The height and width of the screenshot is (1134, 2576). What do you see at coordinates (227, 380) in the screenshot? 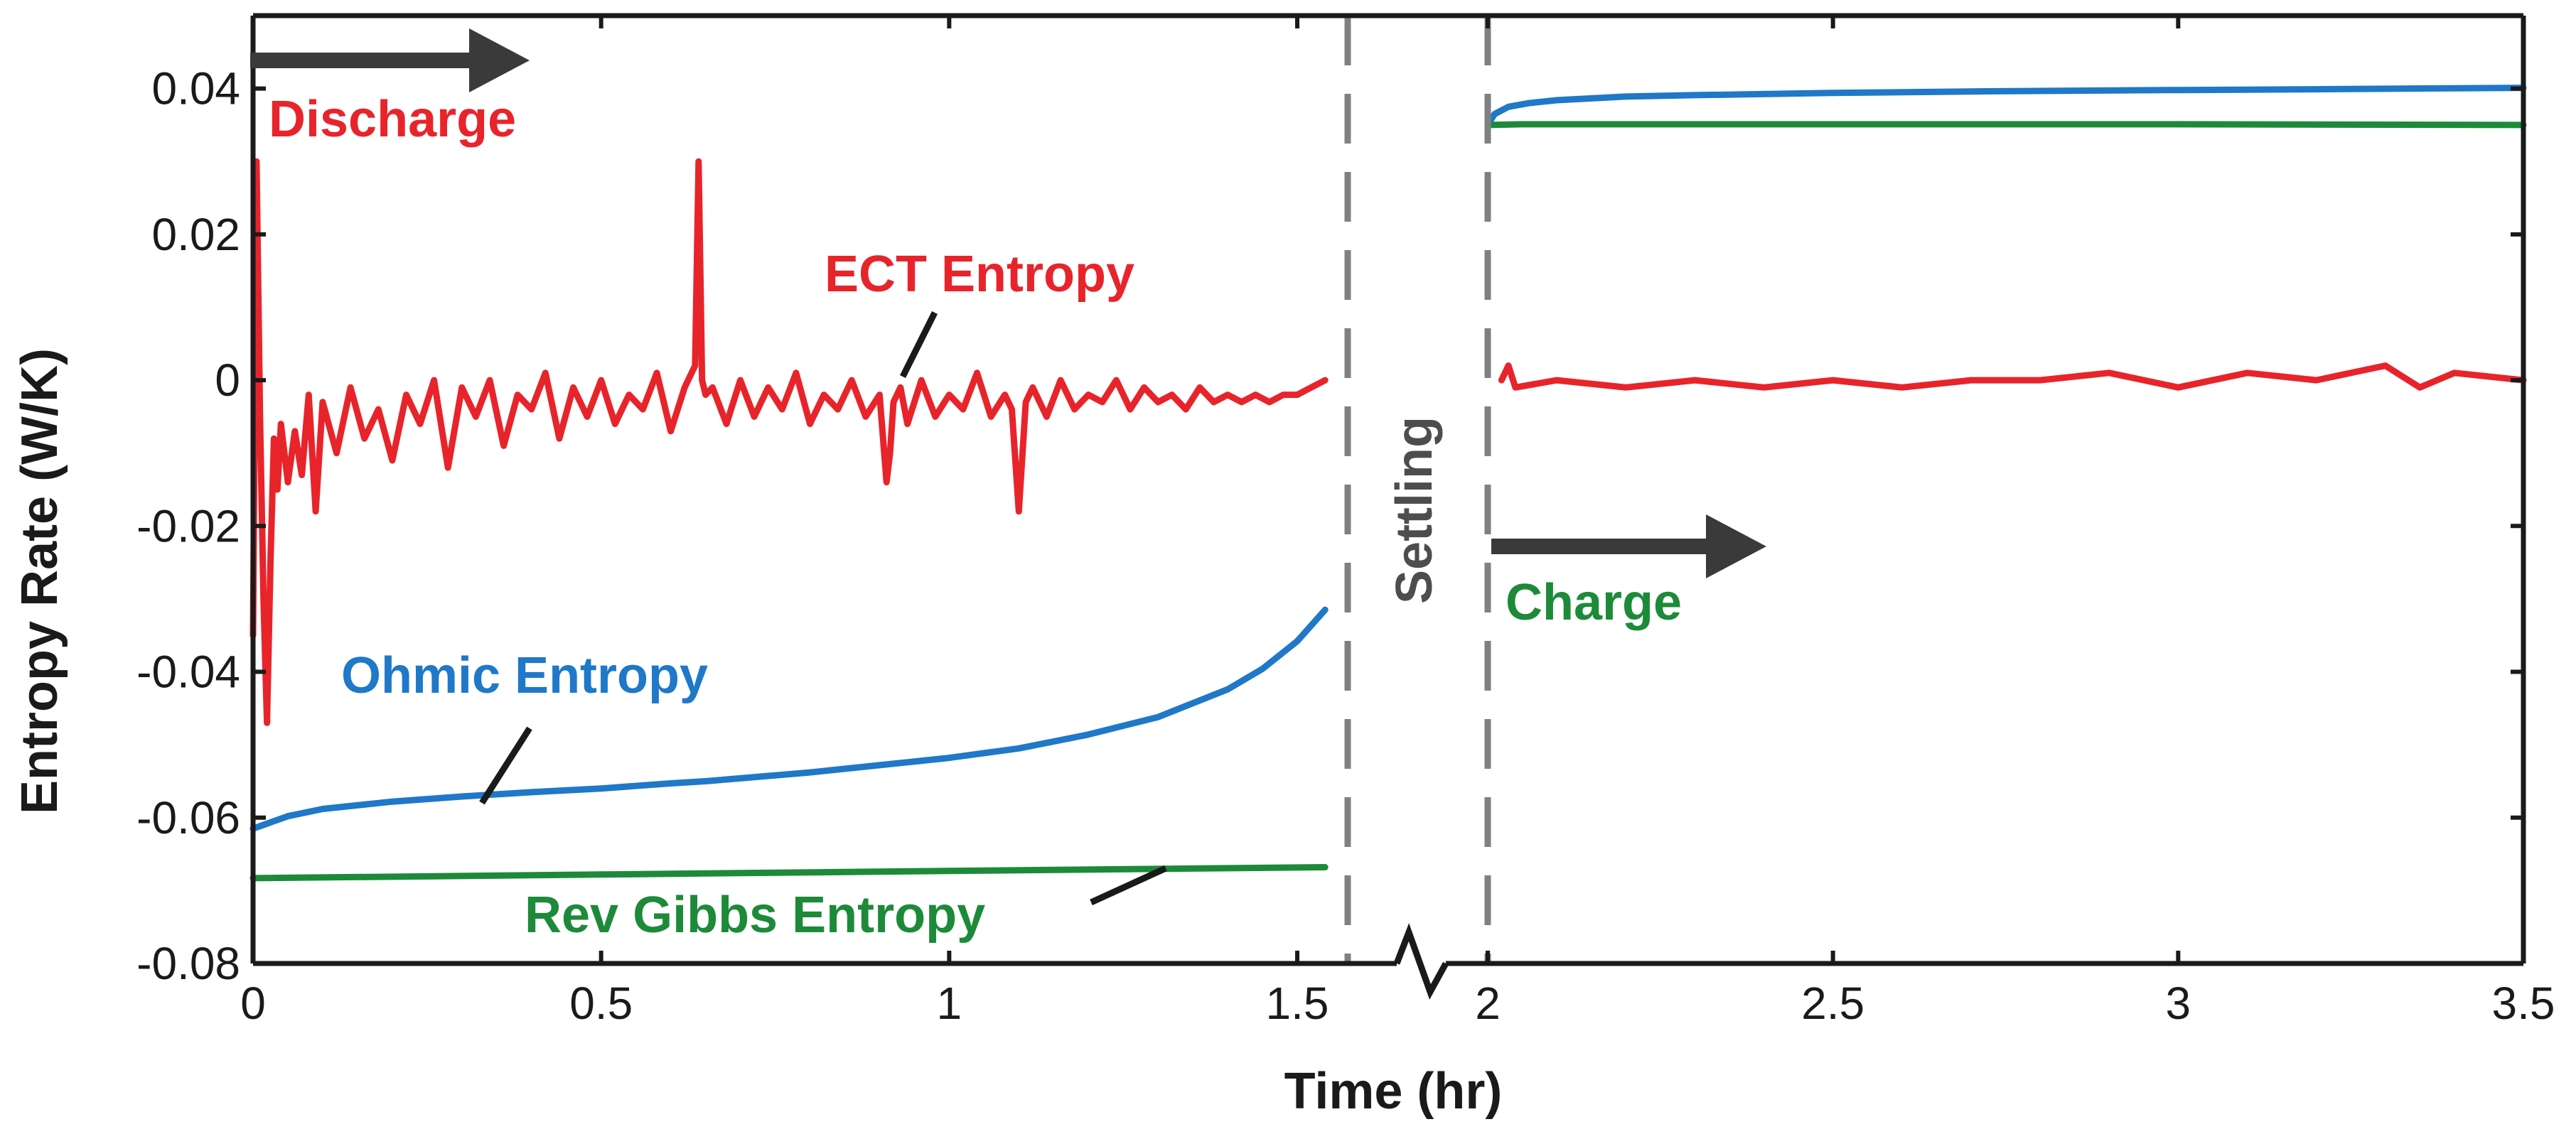
I see `y-tick-label: 0` at bounding box center [227, 380].